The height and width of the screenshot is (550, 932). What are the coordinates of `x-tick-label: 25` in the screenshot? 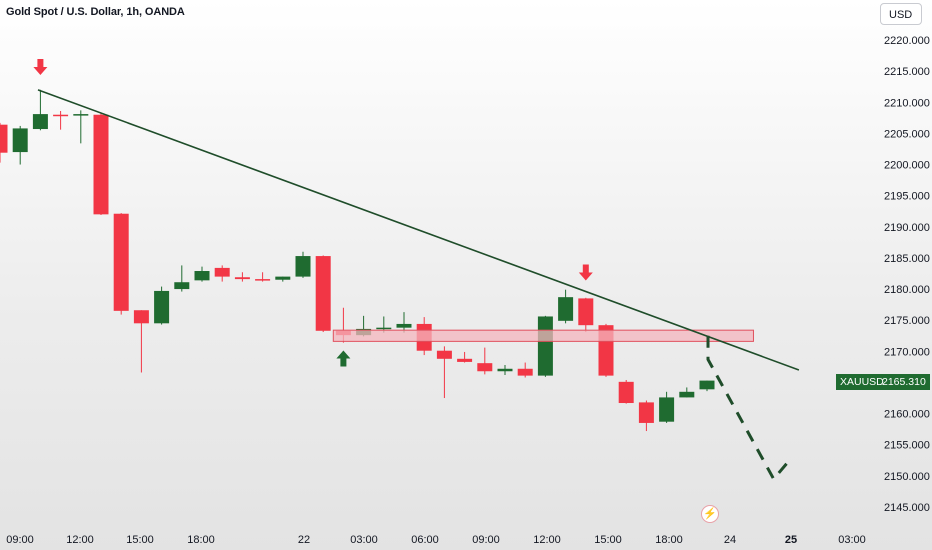 It's located at (791, 540).